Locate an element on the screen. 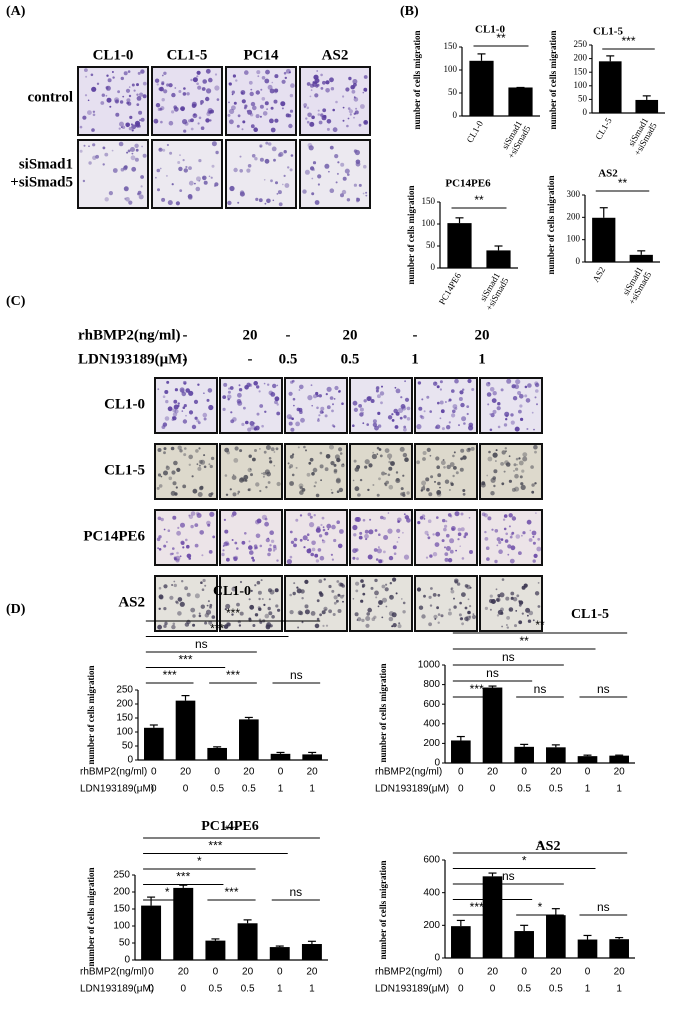 The width and height of the screenshot is (685, 1024). x-tick-label: PC14PE6 is located at coordinates (450, 289).